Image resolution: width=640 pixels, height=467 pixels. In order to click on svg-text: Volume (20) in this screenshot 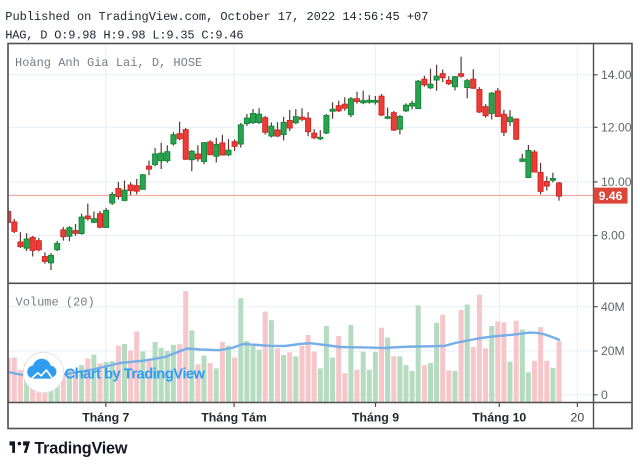, I will do `click(55, 302)`.